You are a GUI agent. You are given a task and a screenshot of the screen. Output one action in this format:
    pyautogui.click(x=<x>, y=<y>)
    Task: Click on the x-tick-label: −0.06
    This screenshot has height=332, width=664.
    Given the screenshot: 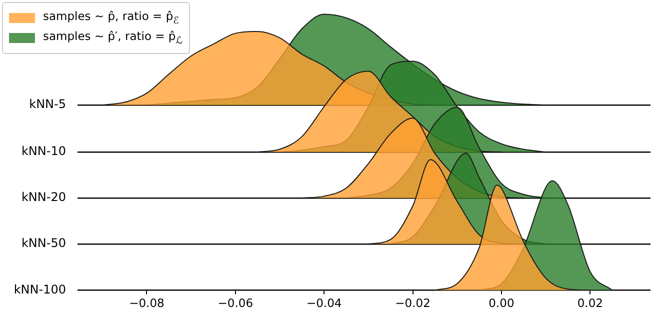 What is the action you would take?
    pyautogui.click(x=236, y=303)
    